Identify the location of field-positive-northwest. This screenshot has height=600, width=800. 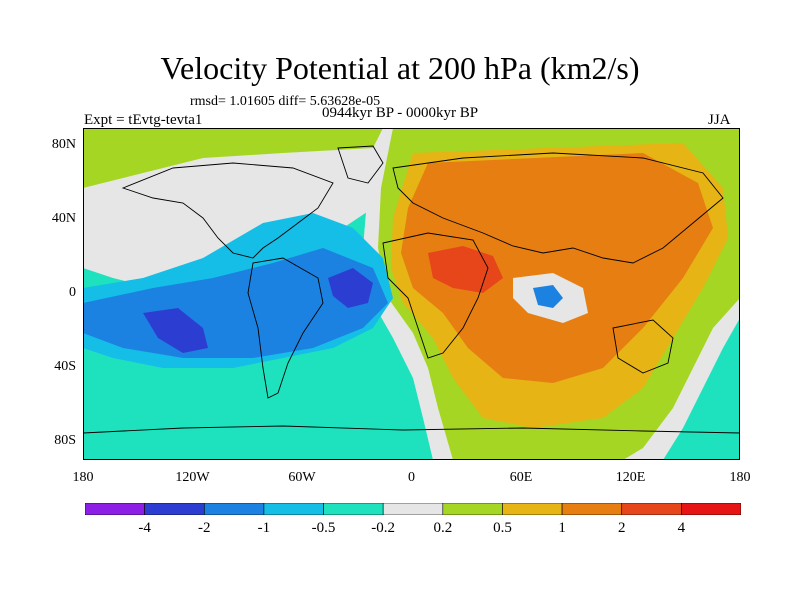
(233, 158).